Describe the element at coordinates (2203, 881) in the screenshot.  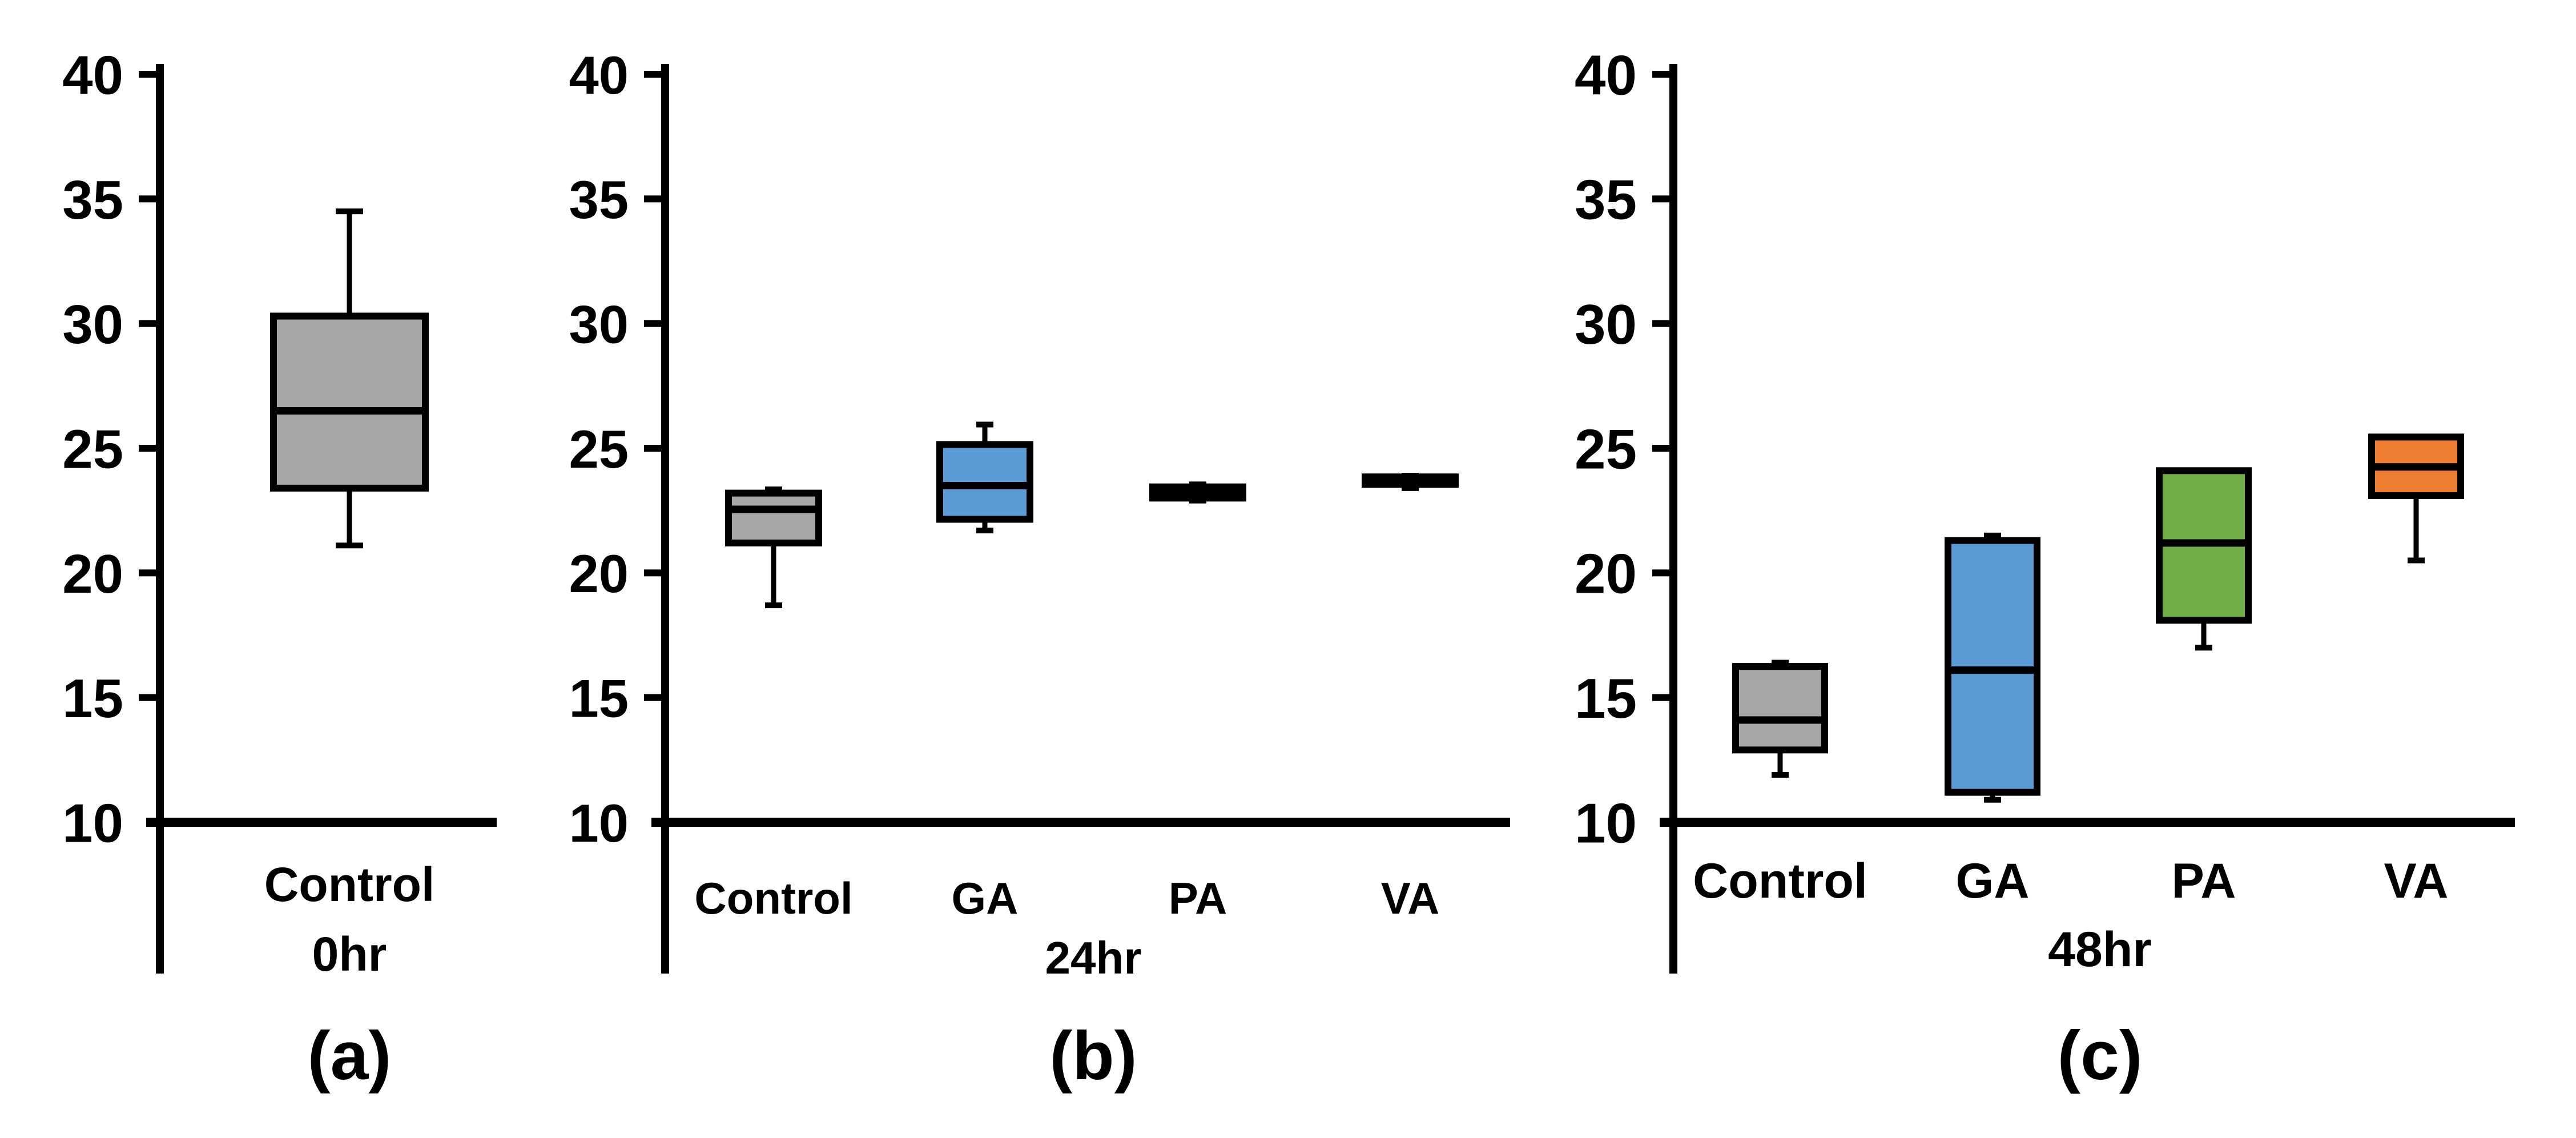
I see `category-label-pa: PA` at that location.